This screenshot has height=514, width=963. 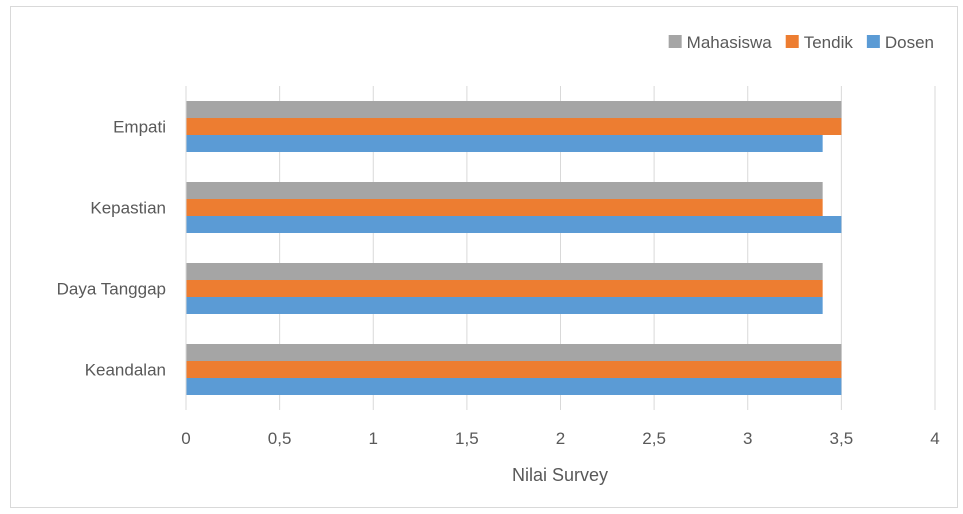 What do you see at coordinates (747, 438) in the screenshot?
I see `x-tick-label: 3` at bounding box center [747, 438].